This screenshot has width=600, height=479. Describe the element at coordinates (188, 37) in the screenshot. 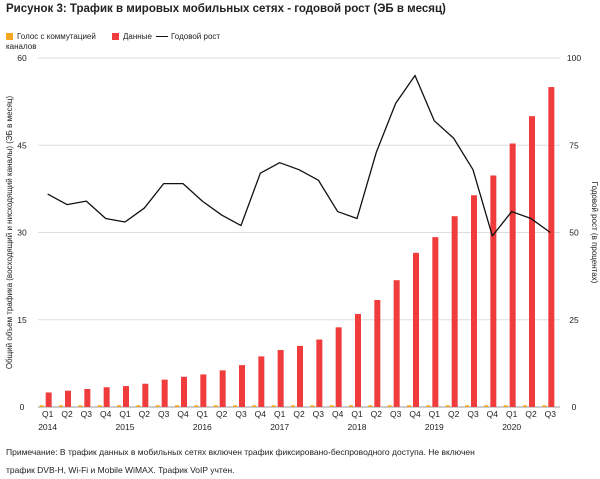

I see `legend-item-growth: Годовой рост` at that location.